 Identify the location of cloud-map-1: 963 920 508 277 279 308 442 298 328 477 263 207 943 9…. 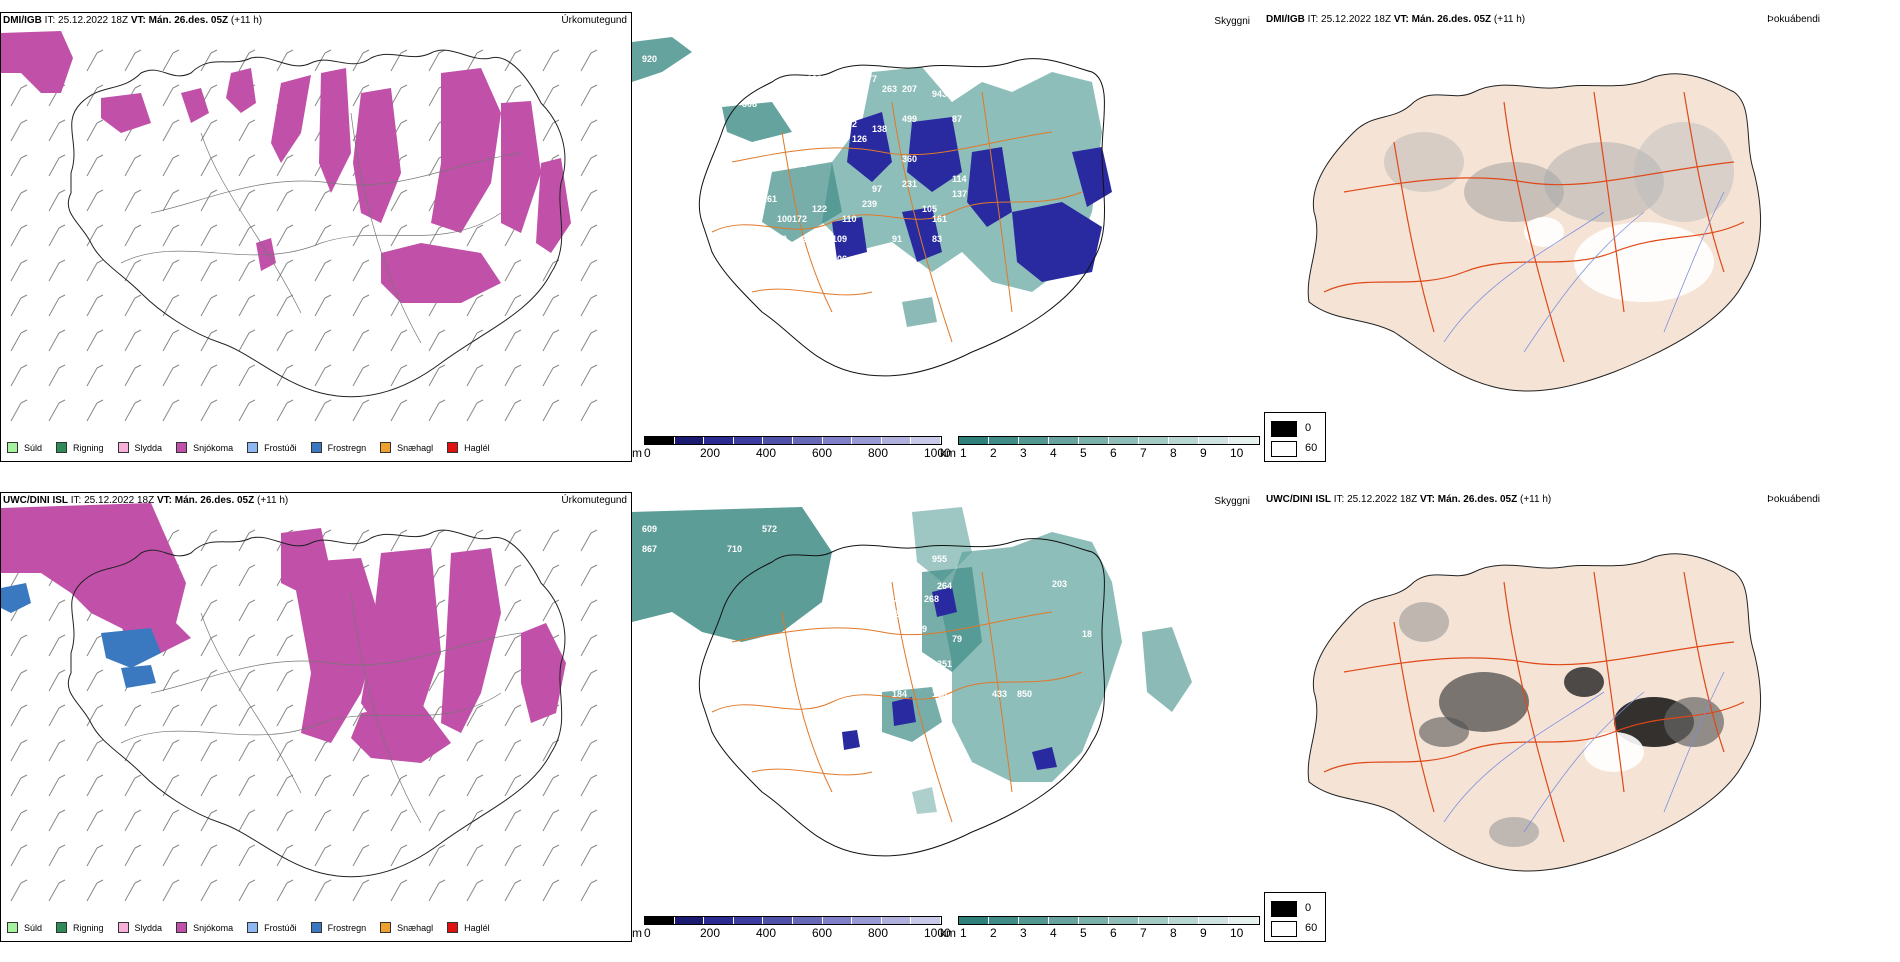
(872, 200).